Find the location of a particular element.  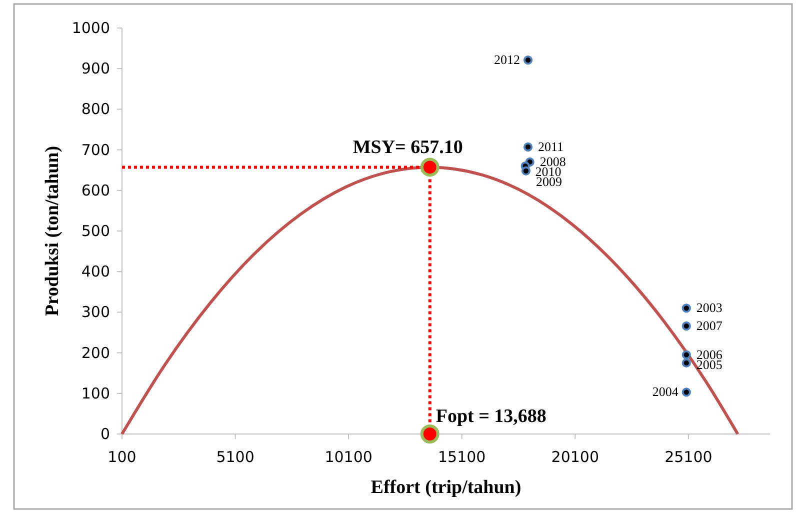

x-tick-label: 100 is located at coordinates (122, 457).